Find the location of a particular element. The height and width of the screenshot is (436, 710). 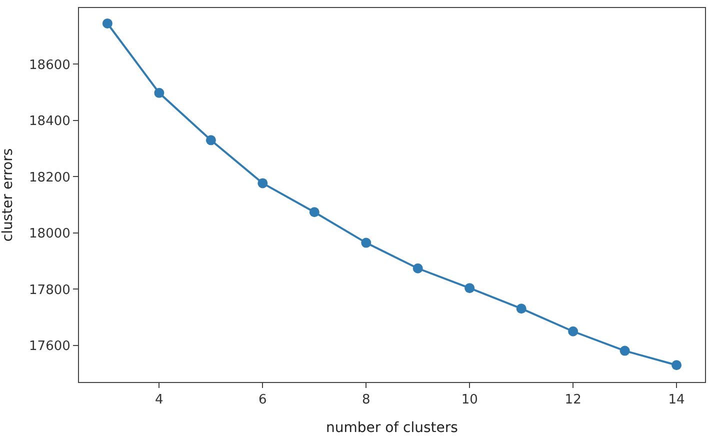

y-tick-label: 18600 is located at coordinates (49, 65).